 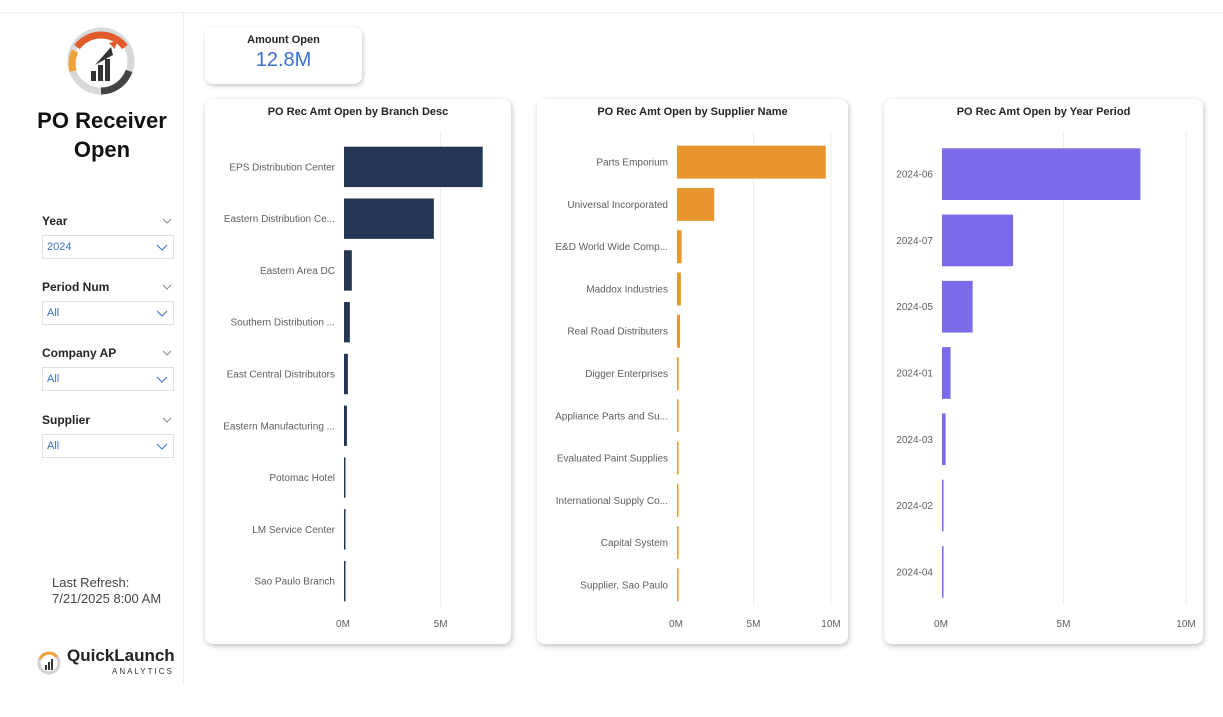 I want to click on filter-supplier-value: All, so click(x=53, y=446).